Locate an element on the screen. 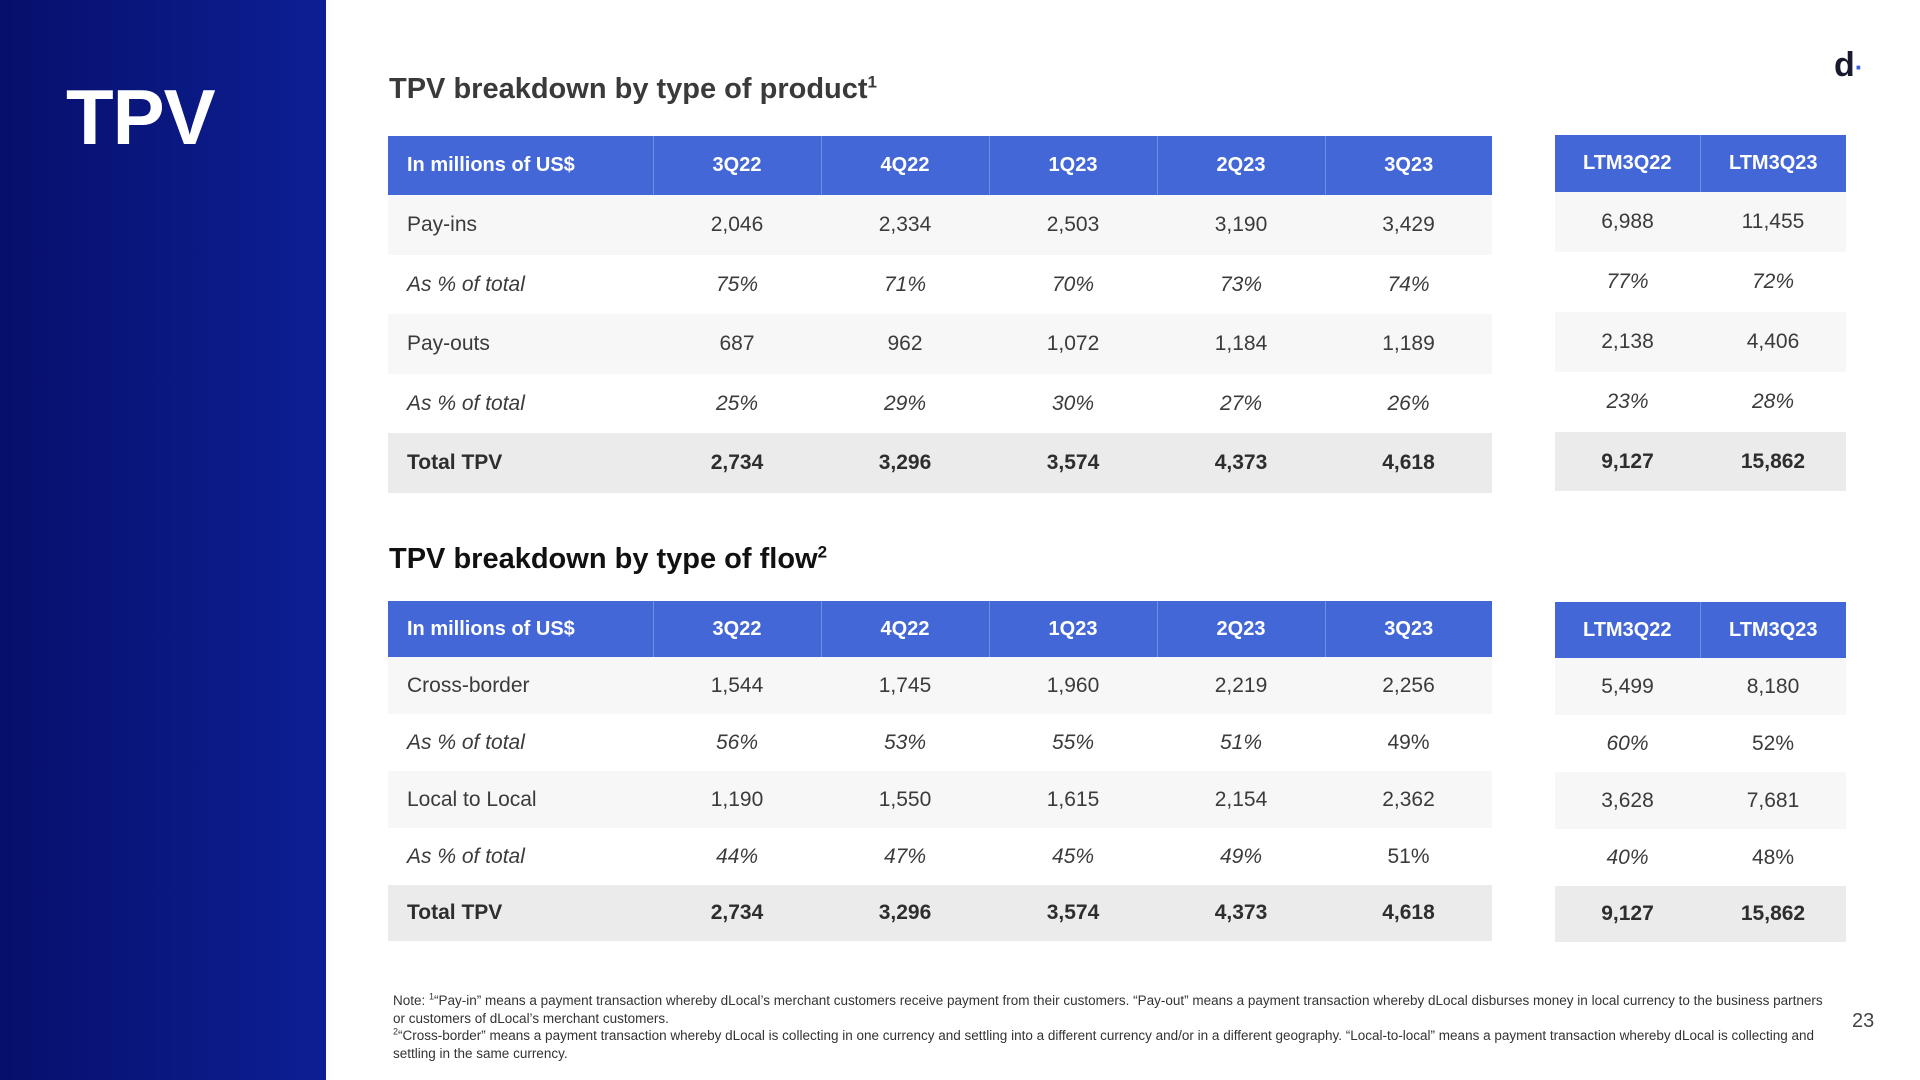 The image size is (1920, 1080). section-title-text: TPV breakdown by type of flow is located at coordinates (603, 559).